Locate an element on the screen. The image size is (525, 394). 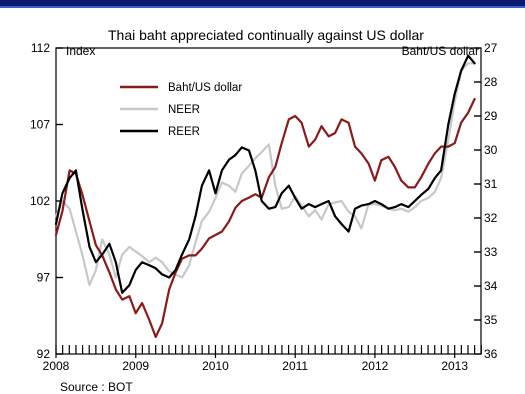
right-tick-label: 36 is located at coordinates (491, 354).